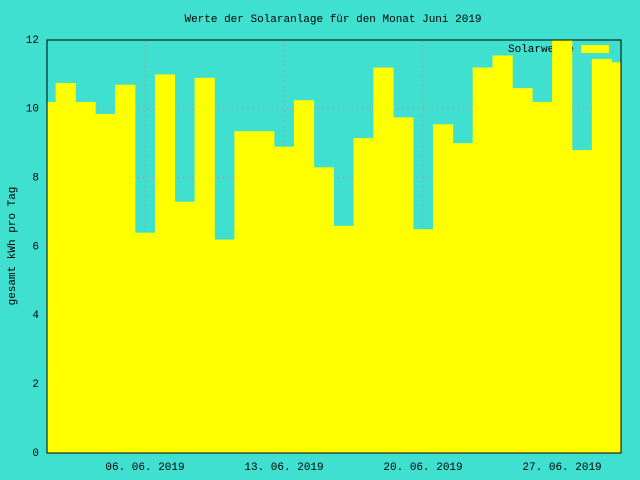 This screenshot has width=640, height=480. What do you see at coordinates (144, 468) in the screenshot?
I see `x-tick-label: 06. 06. 2019` at bounding box center [144, 468].